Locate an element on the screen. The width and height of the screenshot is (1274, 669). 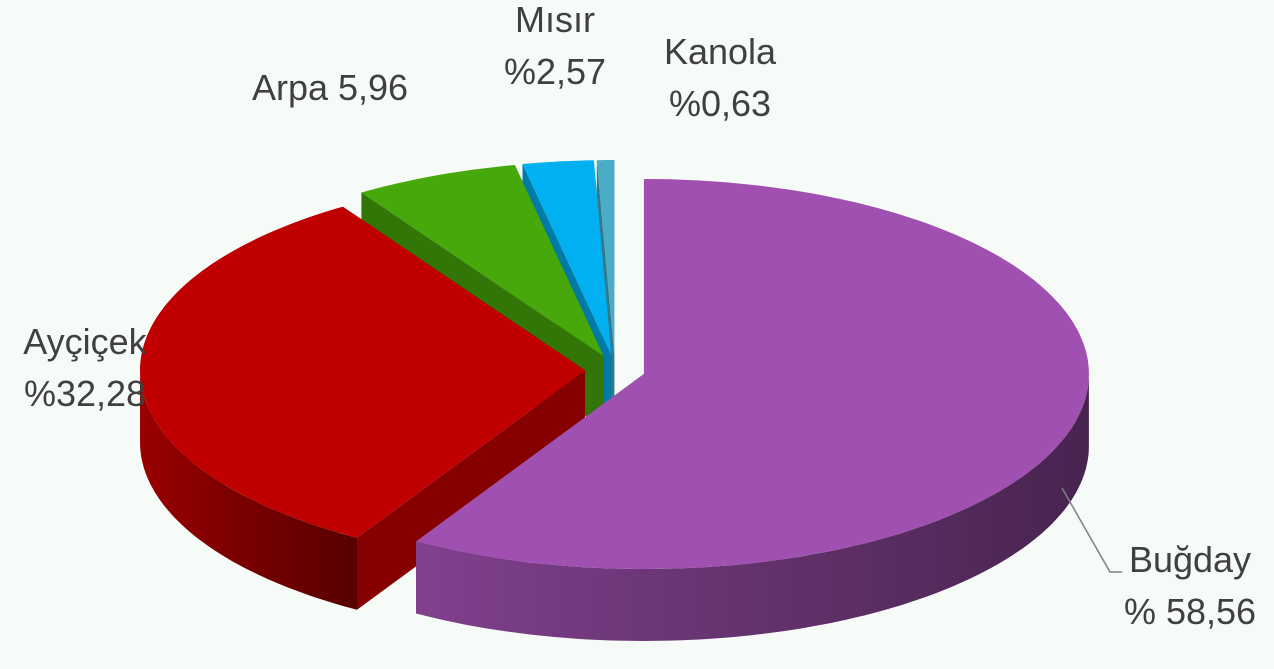
value-label: 5,96 is located at coordinates (373, 87).